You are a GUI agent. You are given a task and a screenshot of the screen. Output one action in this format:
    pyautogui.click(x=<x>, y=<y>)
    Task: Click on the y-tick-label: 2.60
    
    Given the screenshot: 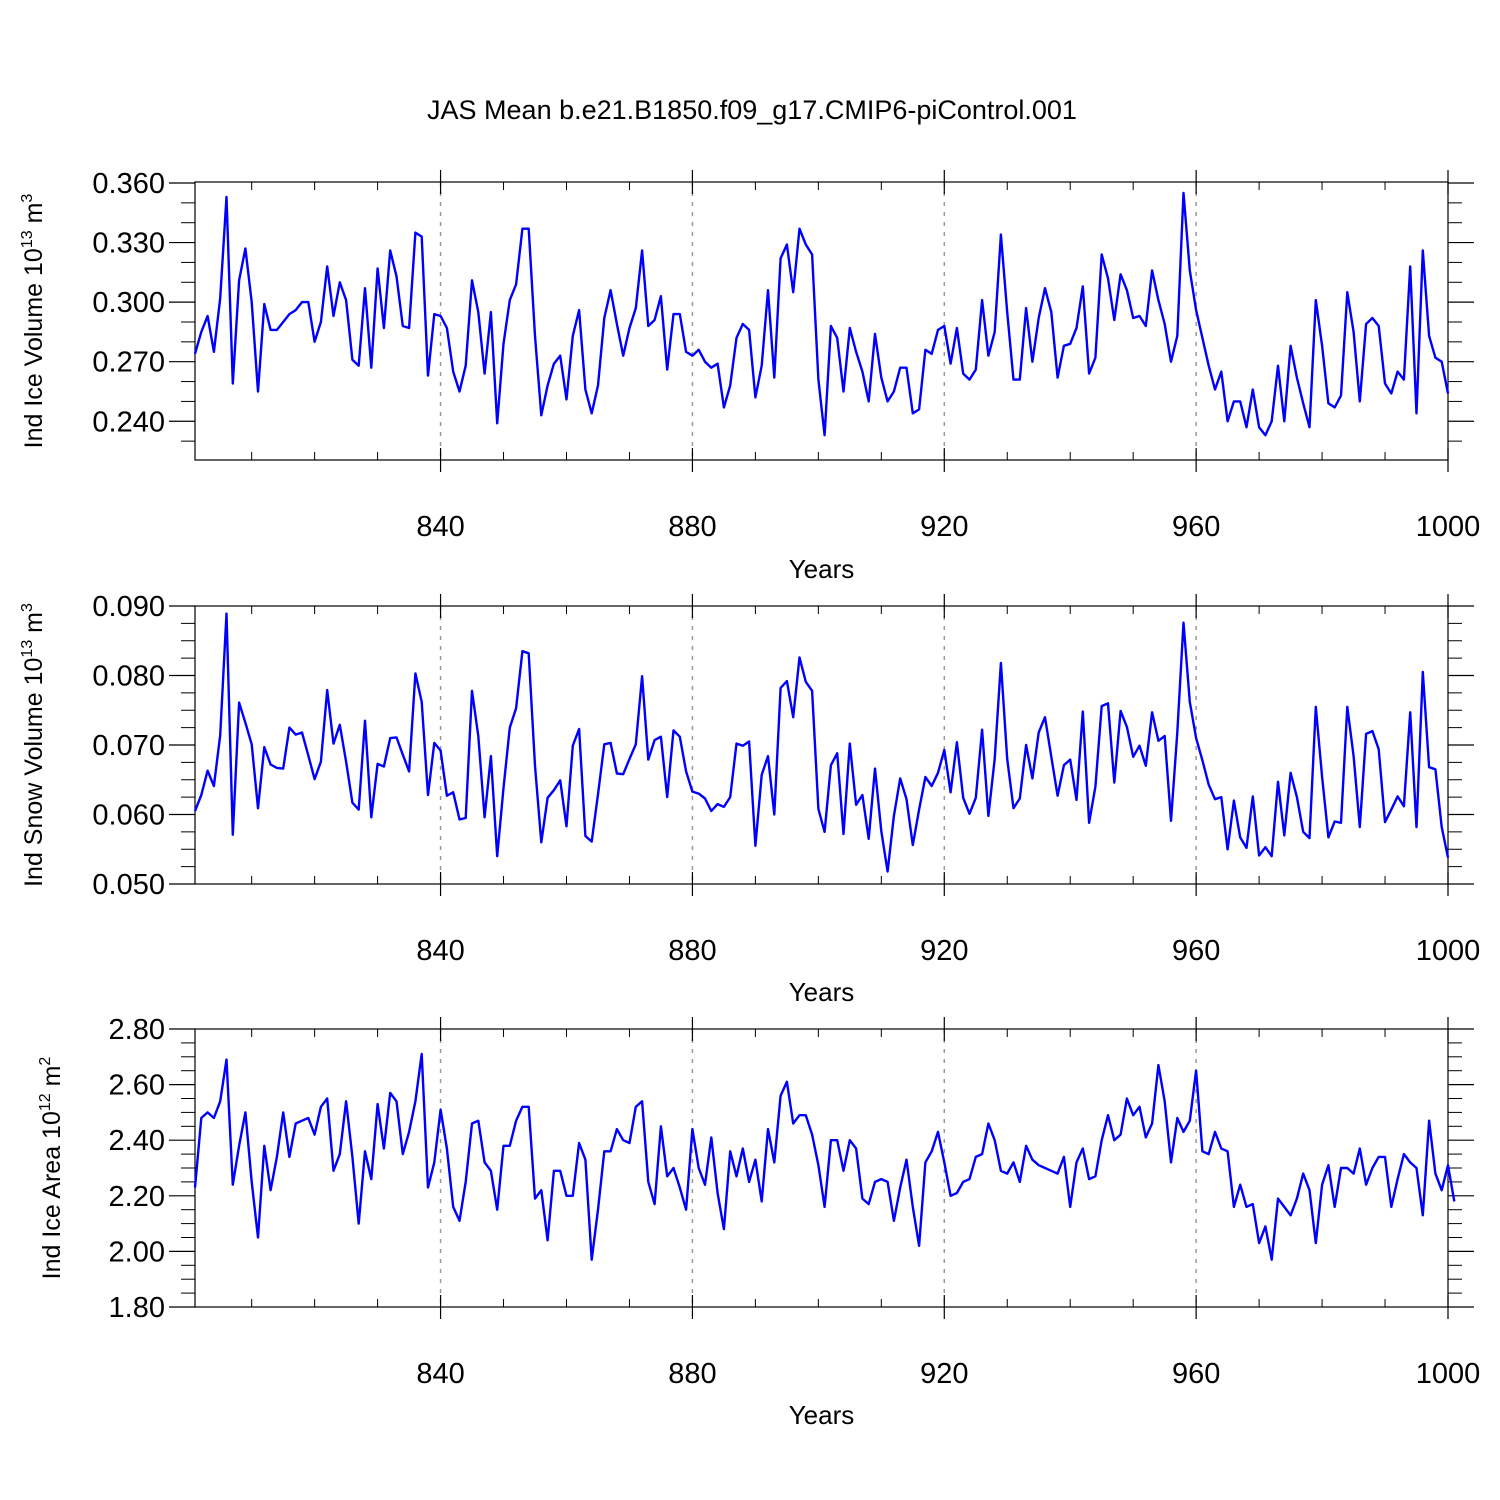 What is the action you would take?
    pyautogui.click(x=137, y=1086)
    